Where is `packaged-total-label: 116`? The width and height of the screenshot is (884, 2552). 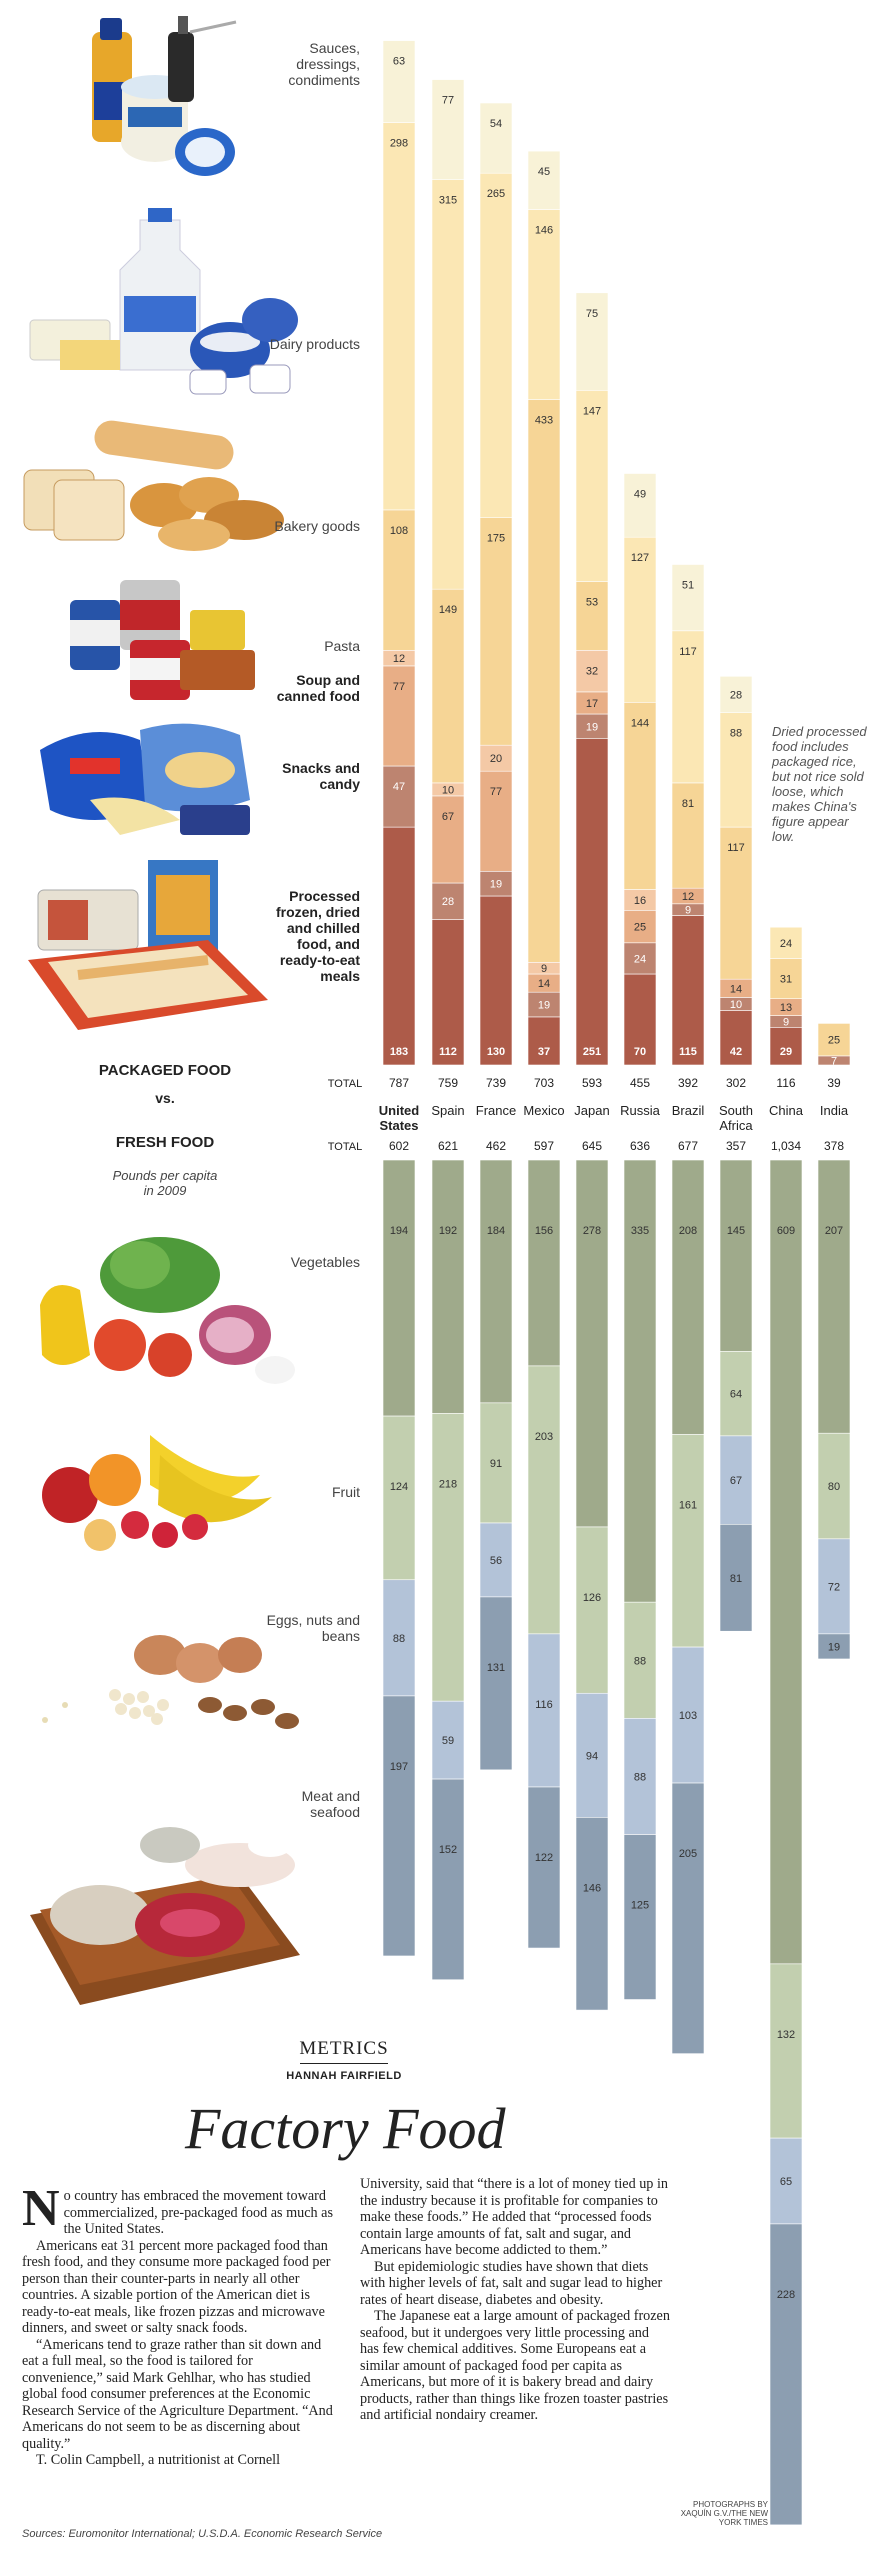 packaged-total-label: 116 is located at coordinates (785, 1083).